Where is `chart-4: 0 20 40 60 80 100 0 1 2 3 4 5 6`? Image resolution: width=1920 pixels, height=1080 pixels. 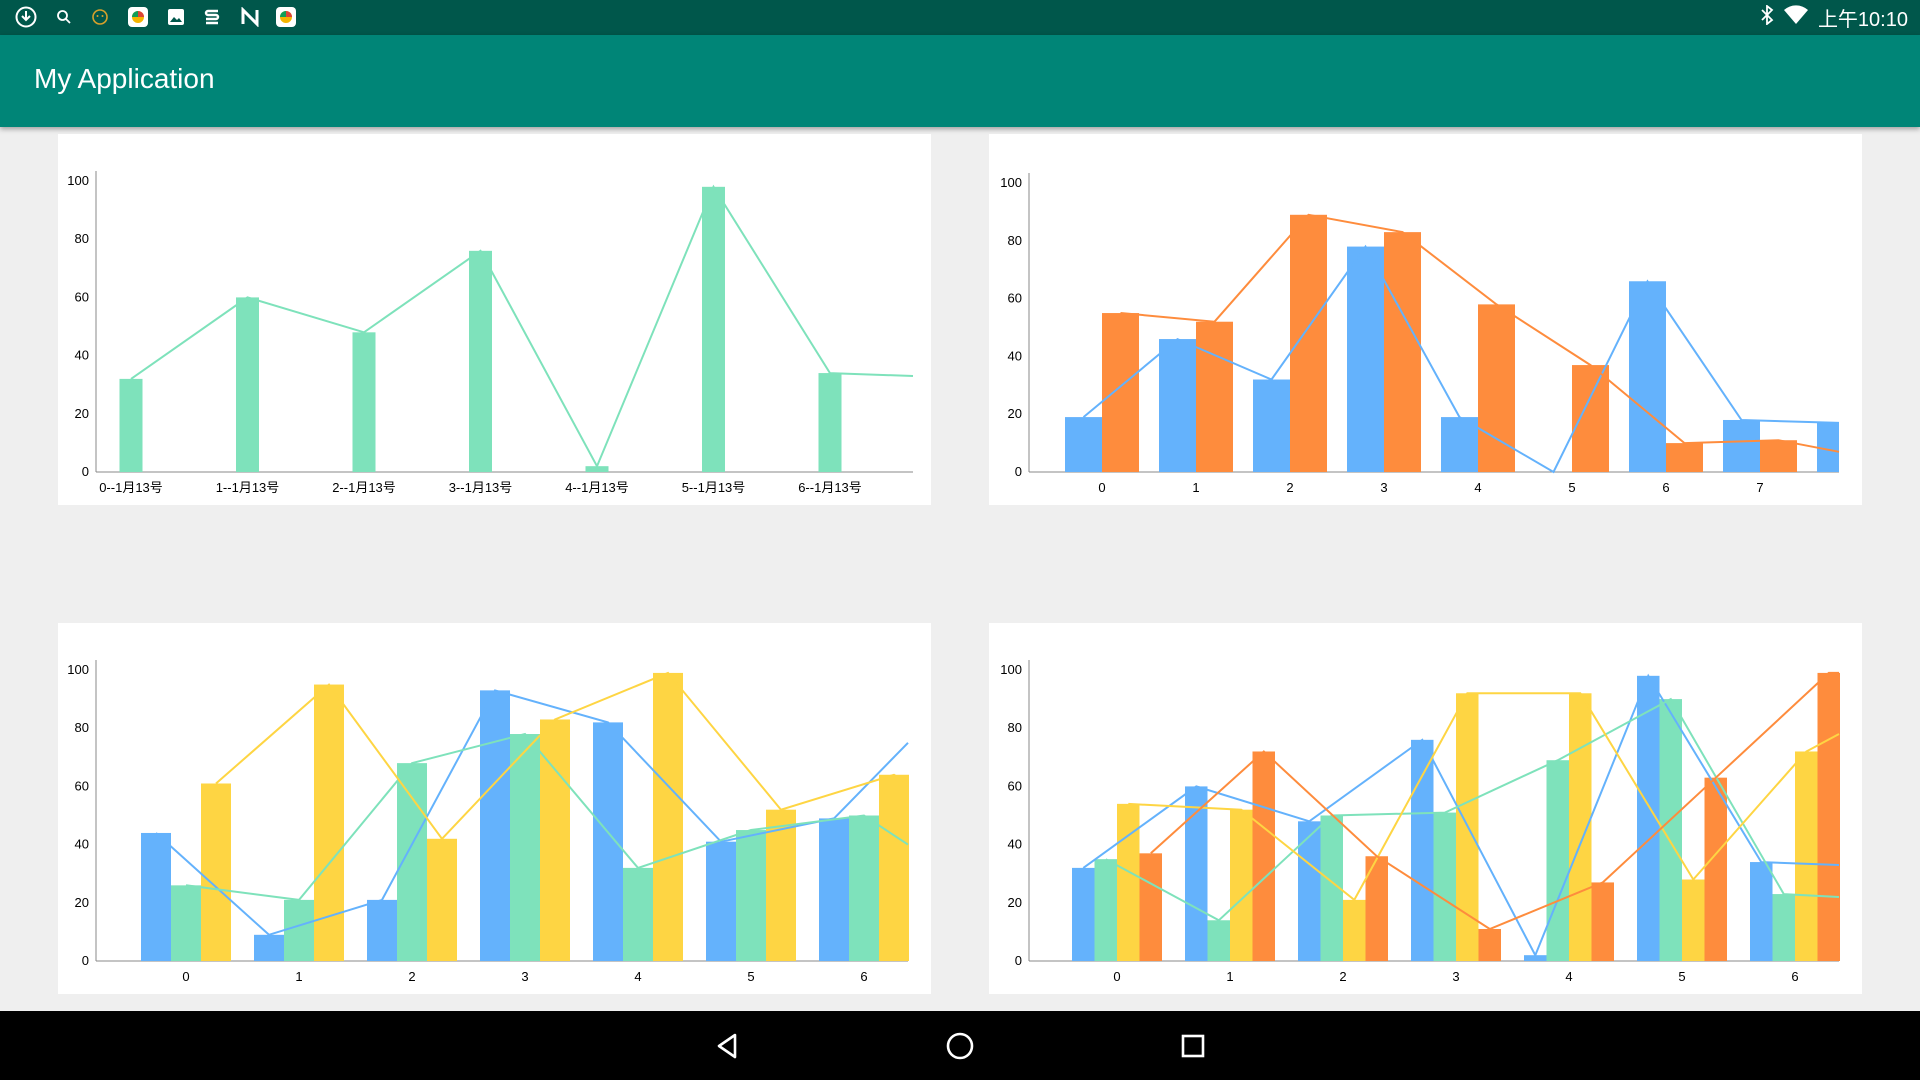 chart-4: 0 20 40 60 80 100 0 1 2 3 4 5 6 is located at coordinates (1420, 822).